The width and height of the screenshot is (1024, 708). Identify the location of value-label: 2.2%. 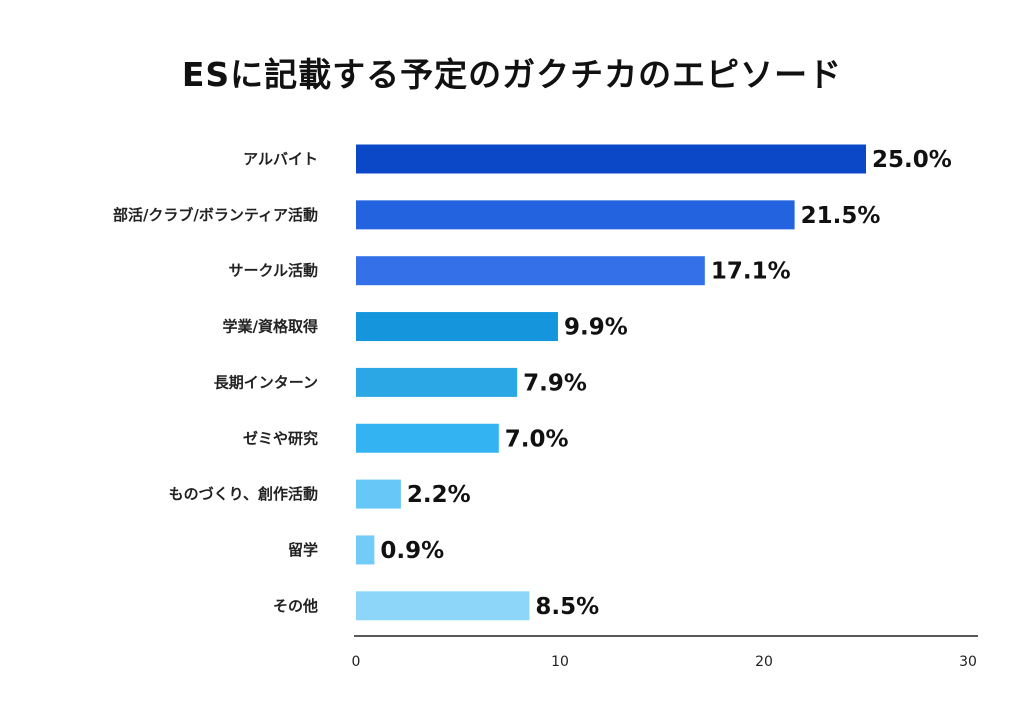
(439, 495).